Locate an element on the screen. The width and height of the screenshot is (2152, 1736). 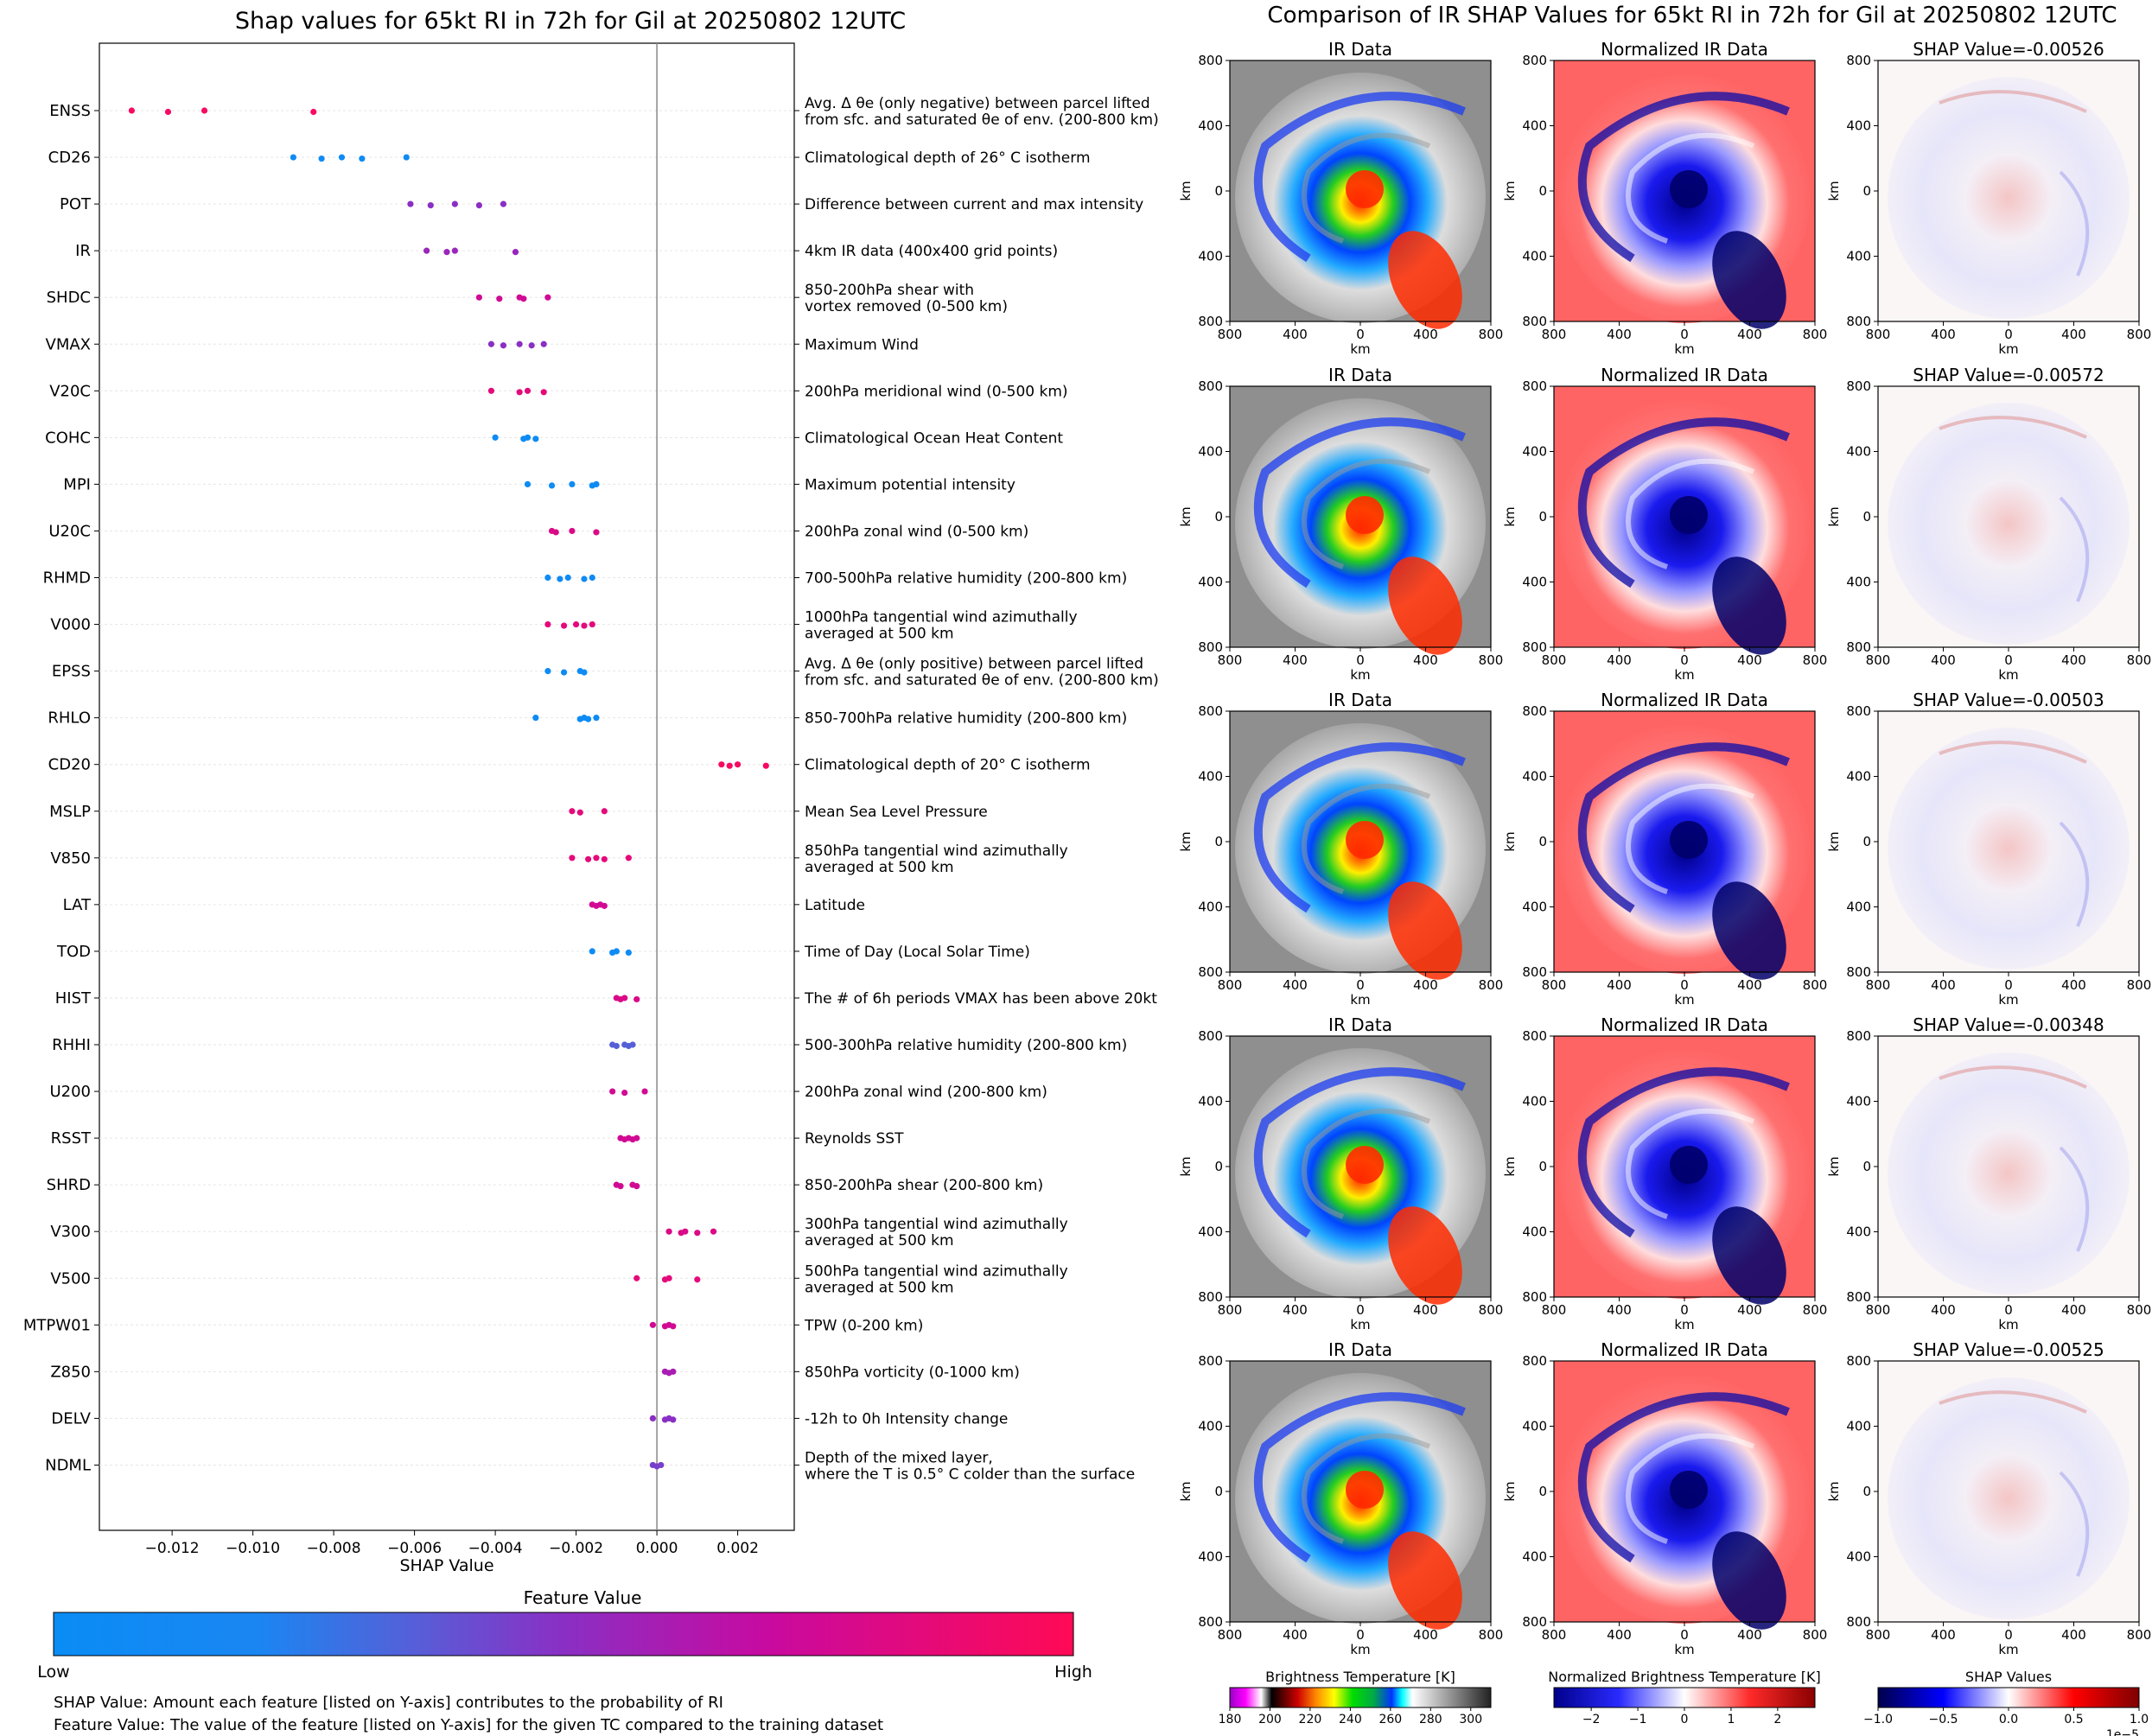
shap-point-cohc is located at coordinates (528, 437).